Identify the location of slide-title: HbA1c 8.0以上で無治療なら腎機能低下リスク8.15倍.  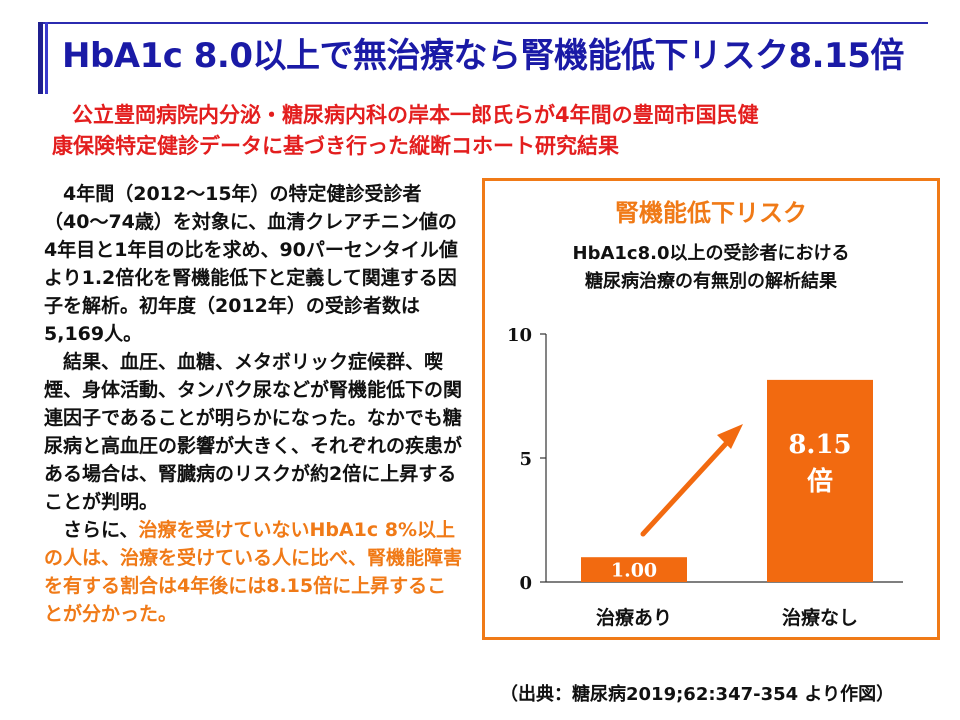
(483, 56).